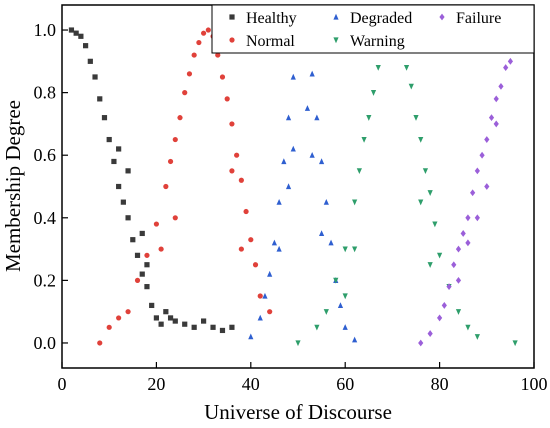  What do you see at coordinates (45, 218) in the screenshot?
I see `y-tick-label: 0.4` at bounding box center [45, 218].